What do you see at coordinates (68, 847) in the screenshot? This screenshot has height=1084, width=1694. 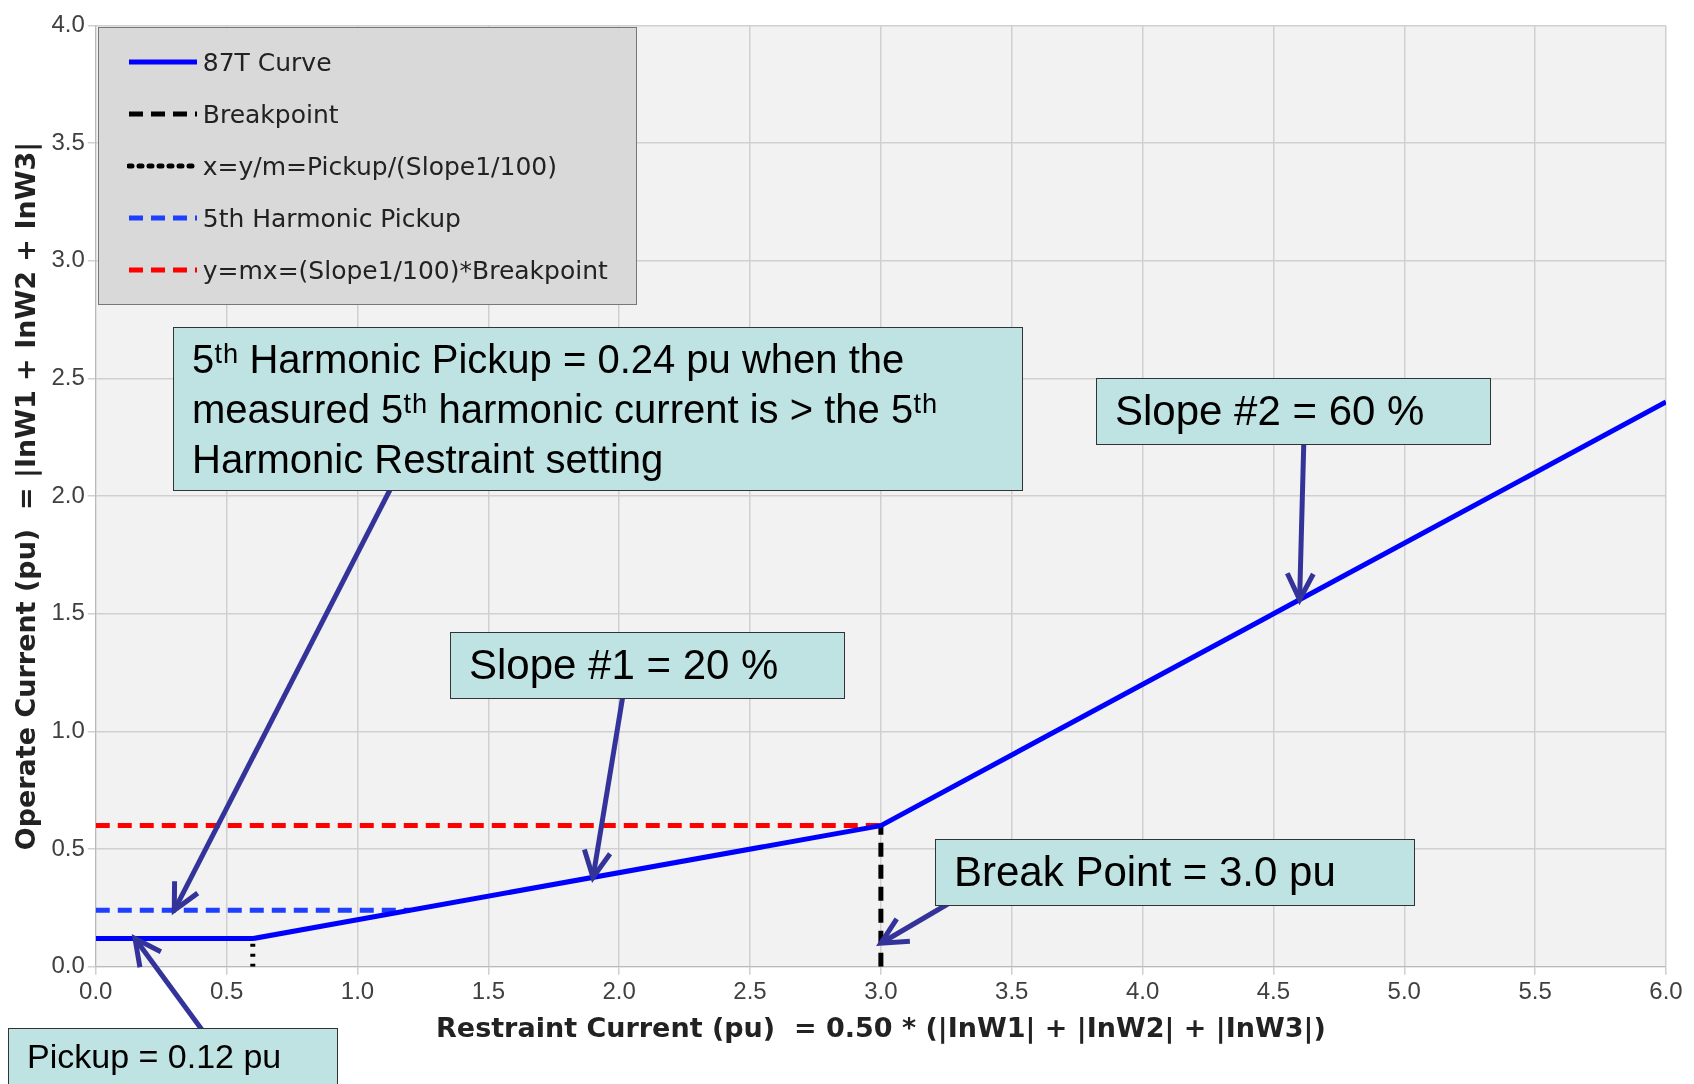 I see `y-tick-label: 0.5` at bounding box center [68, 847].